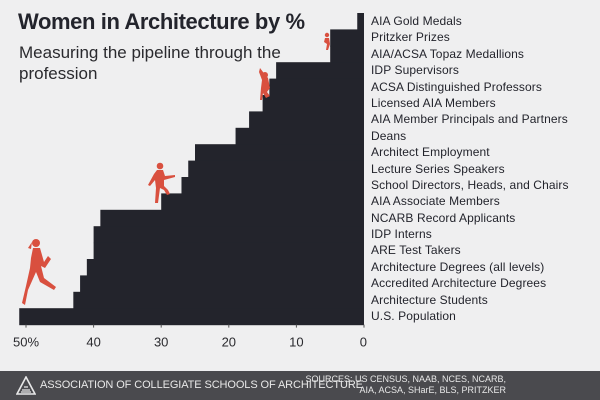 The width and height of the screenshot is (600, 400). I want to click on acsa-logo-icon, so click(26, 385).